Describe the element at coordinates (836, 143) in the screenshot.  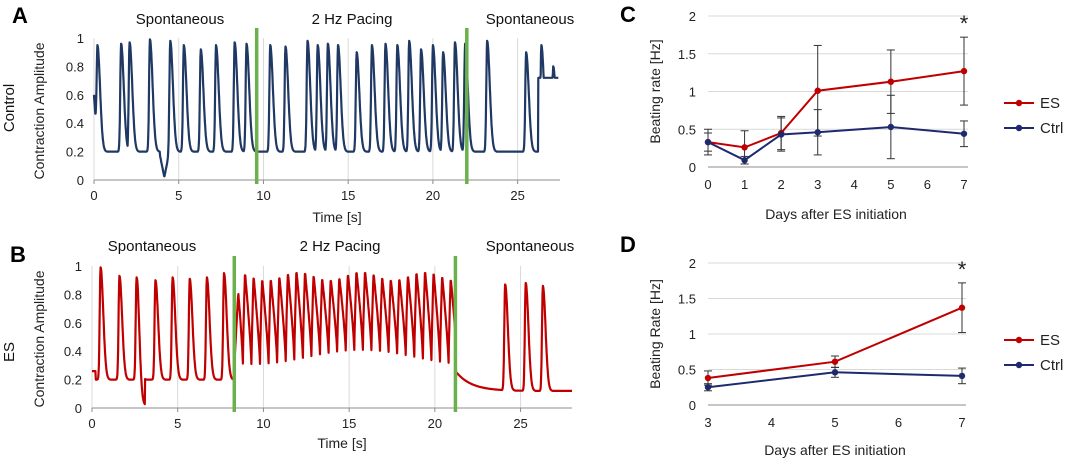
I see `series-line-ctrl` at that location.